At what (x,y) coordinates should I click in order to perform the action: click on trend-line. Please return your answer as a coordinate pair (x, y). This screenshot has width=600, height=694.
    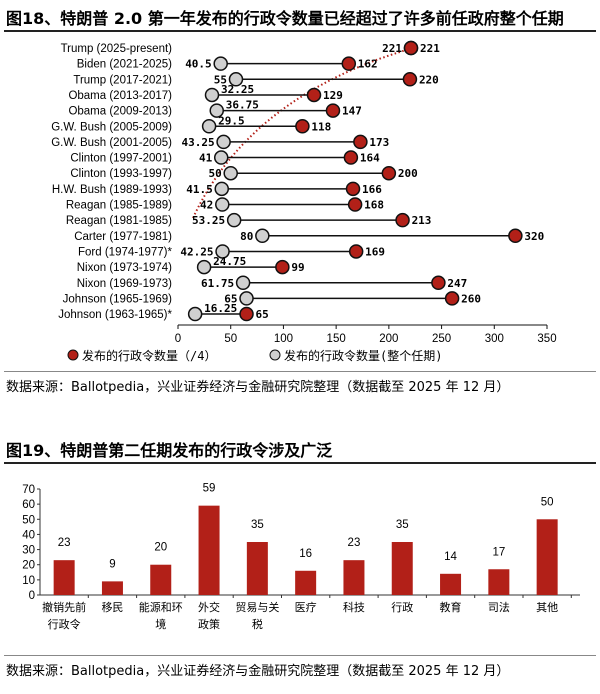
    Looking at the image, I should click on (303, 133).